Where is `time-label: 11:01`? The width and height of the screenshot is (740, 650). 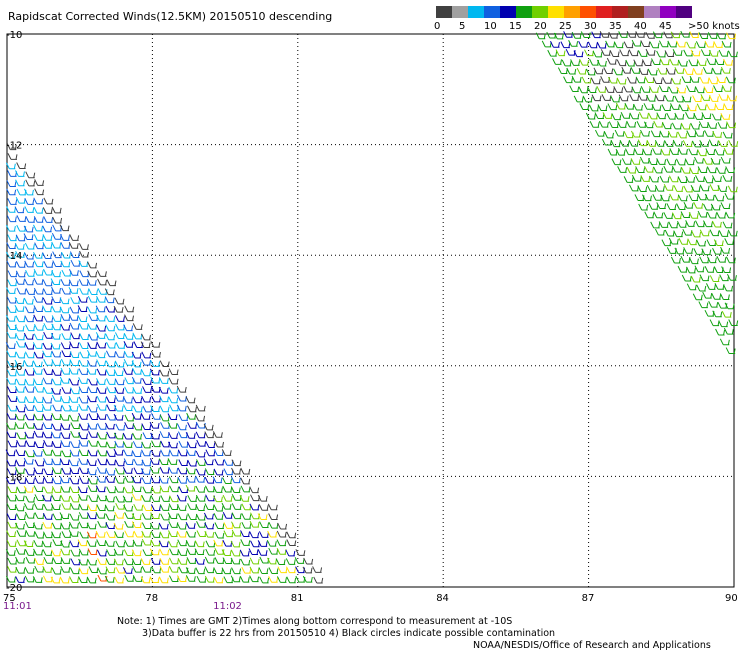 time-label: 11:01 is located at coordinates (17, 606).